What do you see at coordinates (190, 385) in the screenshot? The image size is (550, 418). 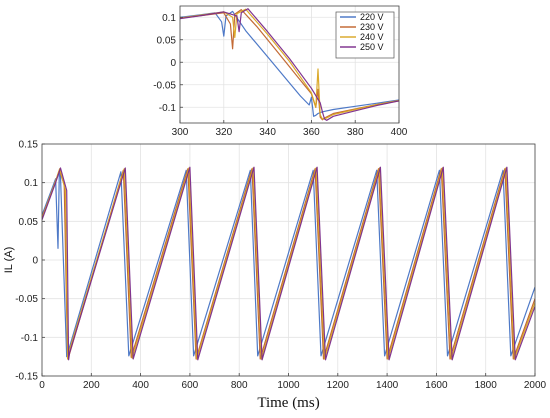 I see `x-tick-label: 600` at bounding box center [190, 385].